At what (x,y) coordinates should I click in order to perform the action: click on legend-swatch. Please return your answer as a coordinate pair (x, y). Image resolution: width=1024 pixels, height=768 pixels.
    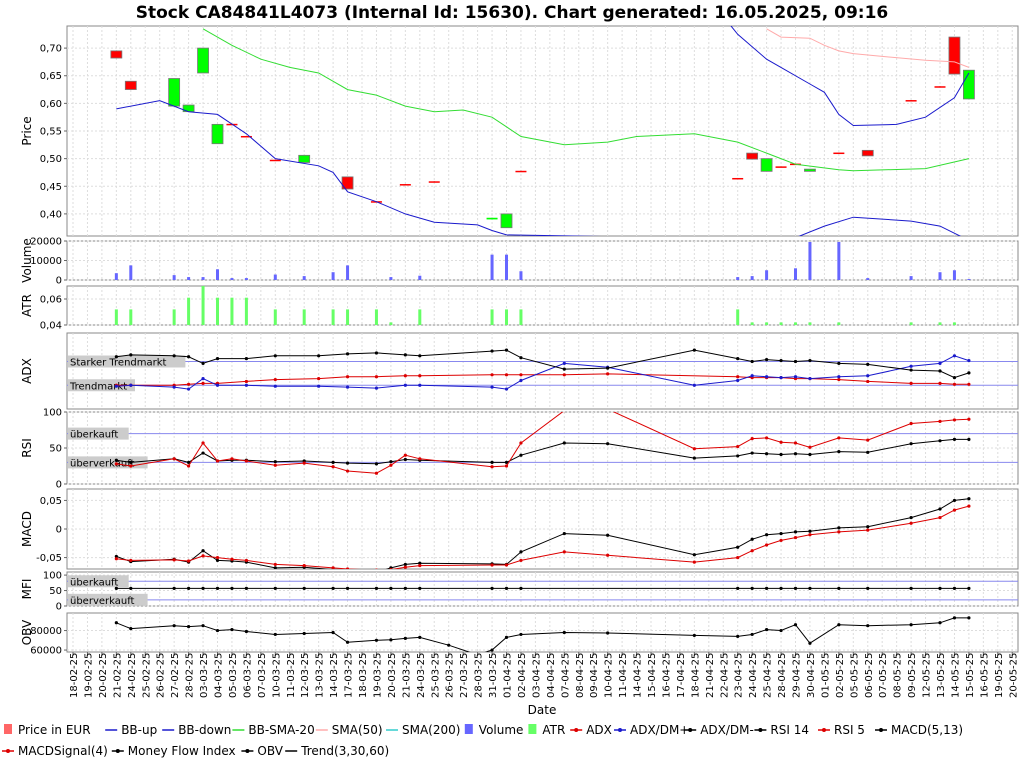
    Looking at the image, I should click on (468, 729).